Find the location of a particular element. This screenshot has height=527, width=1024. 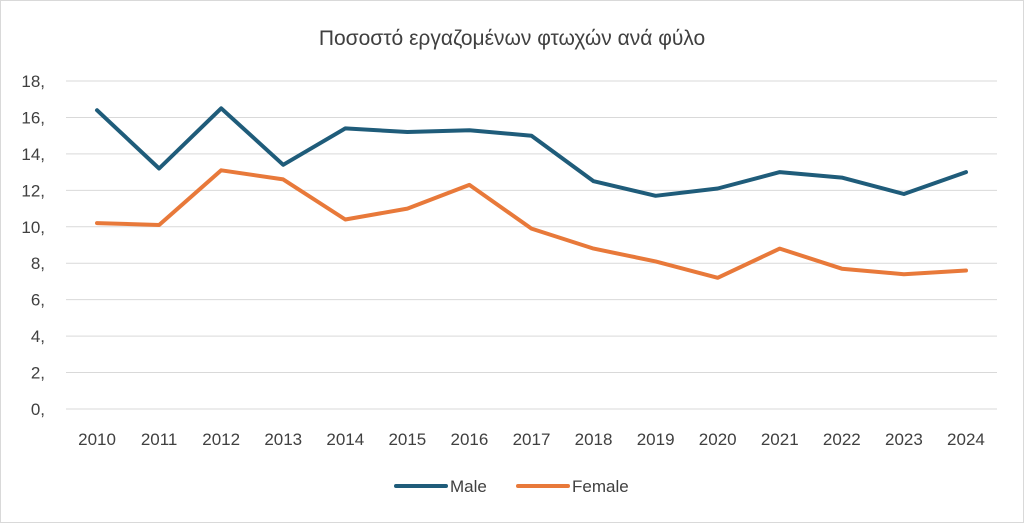

x-tick-label: 2014 is located at coordinates (345, 439).